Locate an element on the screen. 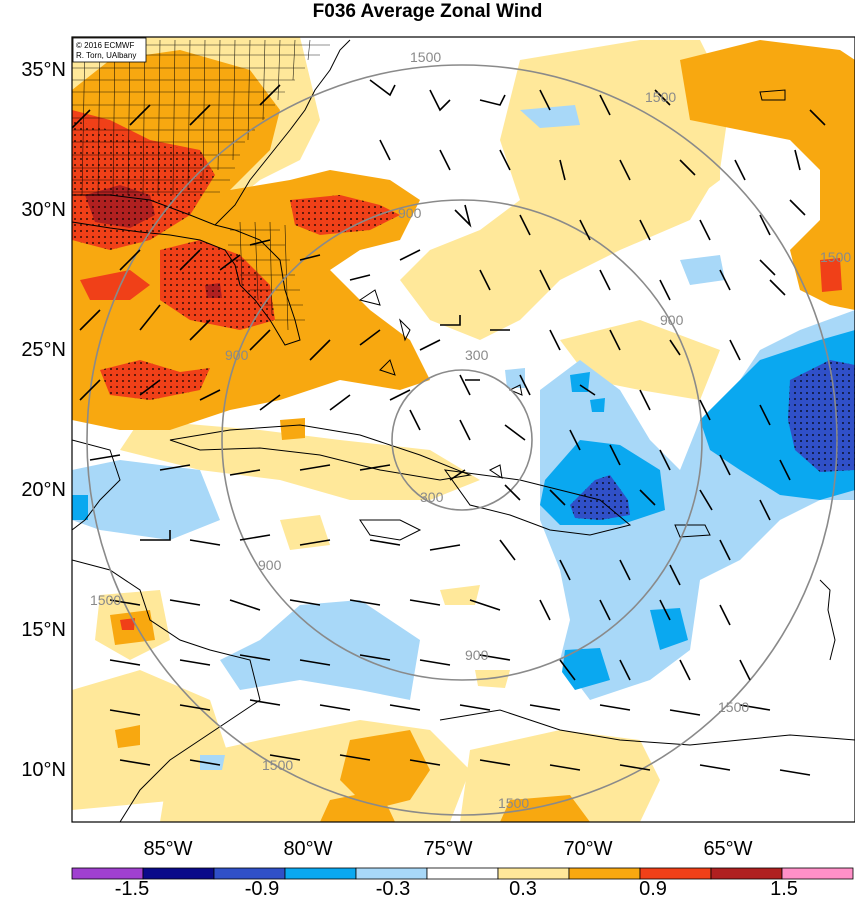 This screenshot has width=855, height=900. lat-label: 20°N is located at coordinates (43, 490).